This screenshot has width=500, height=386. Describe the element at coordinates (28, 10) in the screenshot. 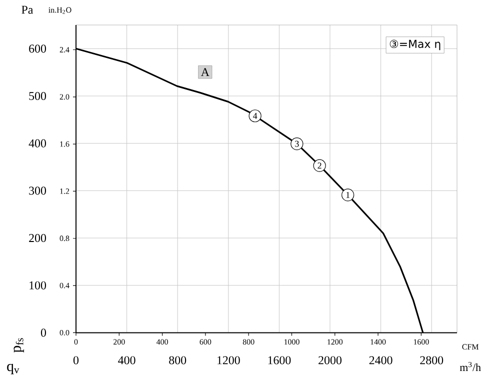

I see `y-axis-title: Pa` at that location.